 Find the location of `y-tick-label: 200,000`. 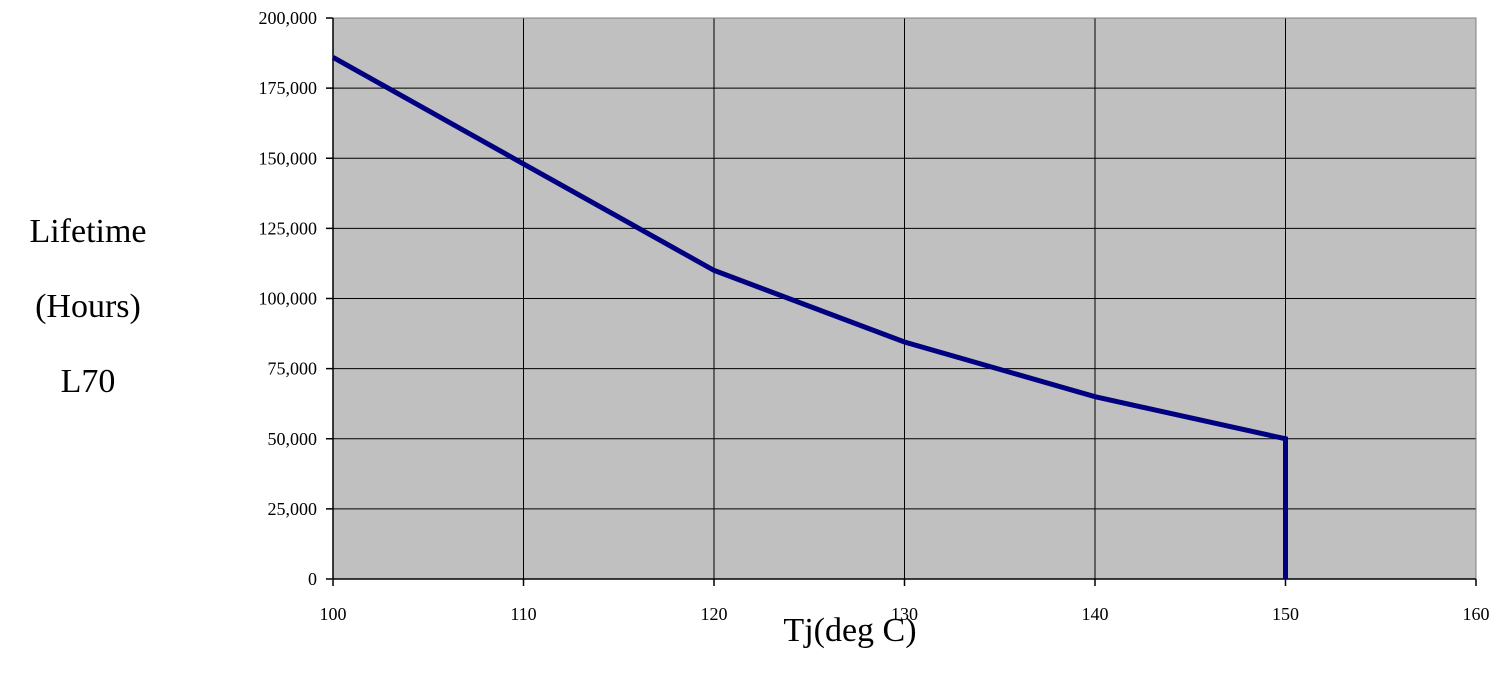

y-tick-label: 200,000 is located at coordinates (288, 18).